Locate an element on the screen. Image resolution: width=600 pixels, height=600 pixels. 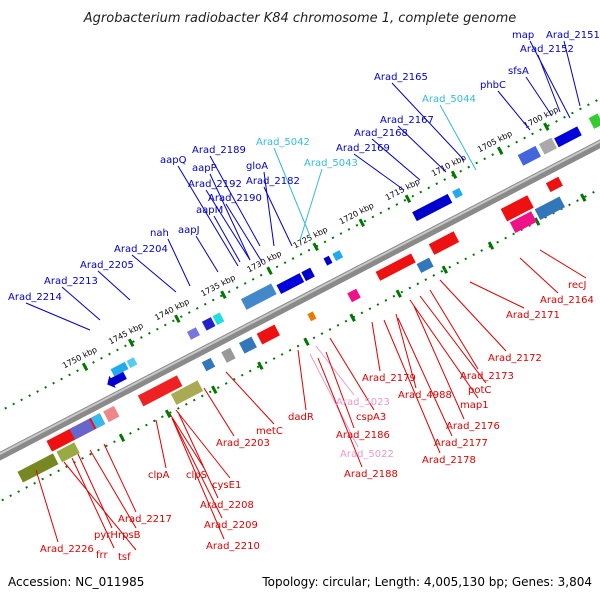
gene-label: Arad_5023 is located at coordinates (363, 402).